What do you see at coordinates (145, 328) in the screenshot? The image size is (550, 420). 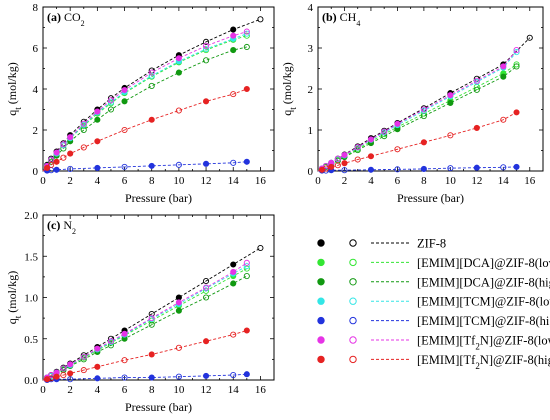 I see `fit-line-dca_hi` at bounding box center [145, 328].